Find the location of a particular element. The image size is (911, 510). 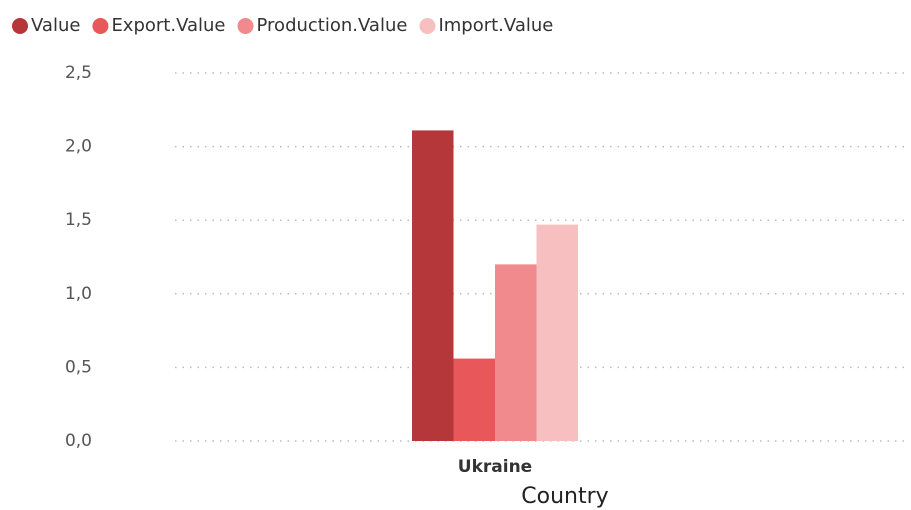

y-tick-label: 2,0 is located at coordinates (78, 147).